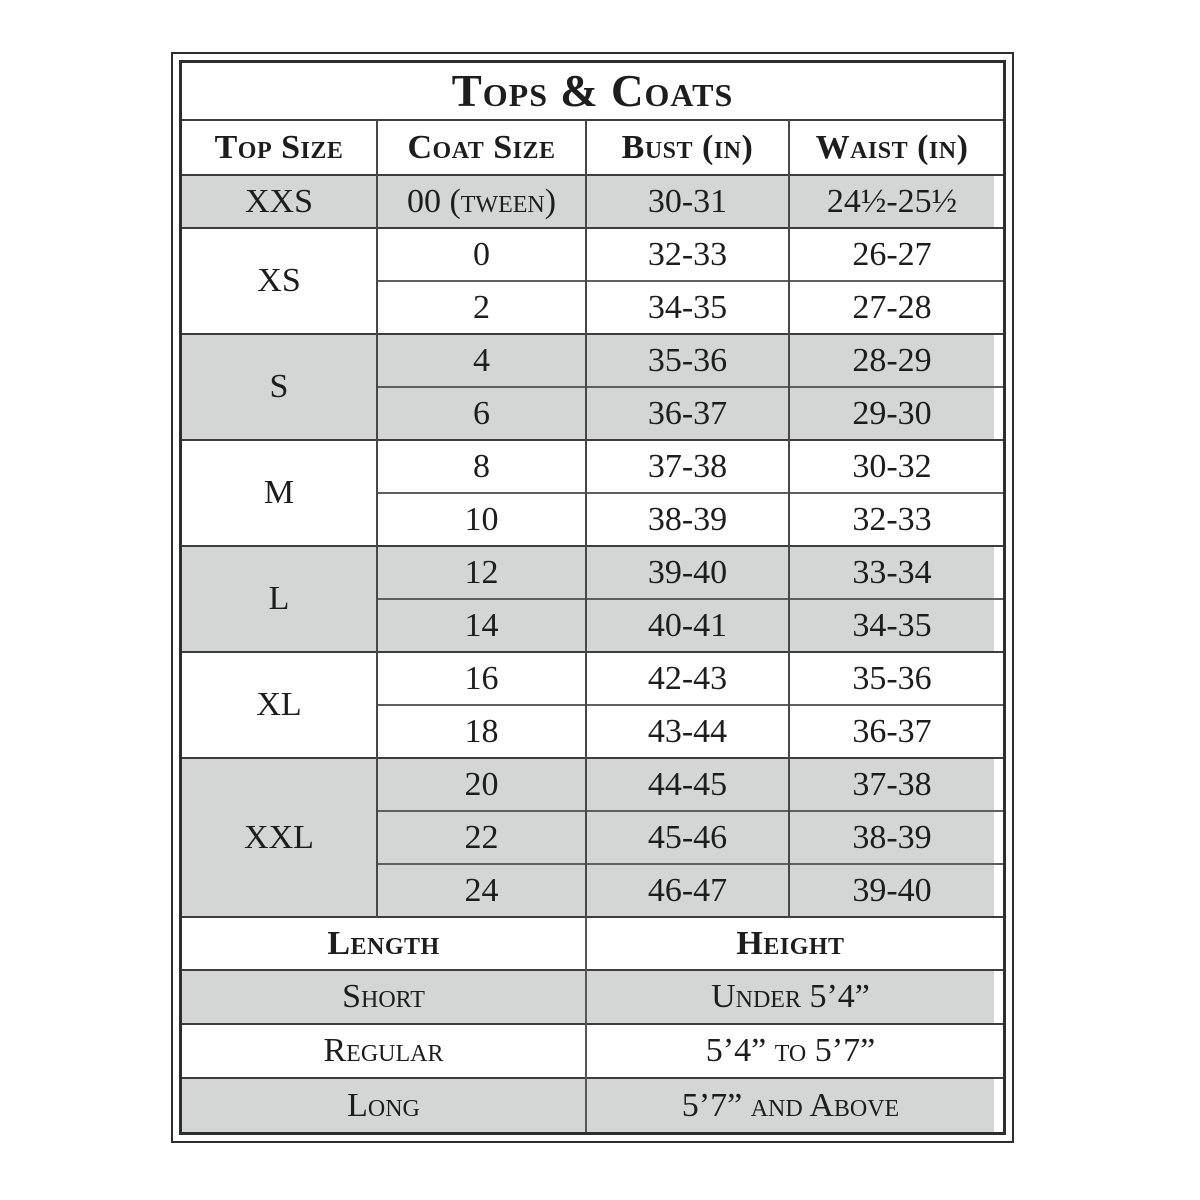 The image size is (1200, 1200). Describe the element at coordinates (790, 1104) in the screenshot. I see `height-cell: 5’7” and Above` at that location.